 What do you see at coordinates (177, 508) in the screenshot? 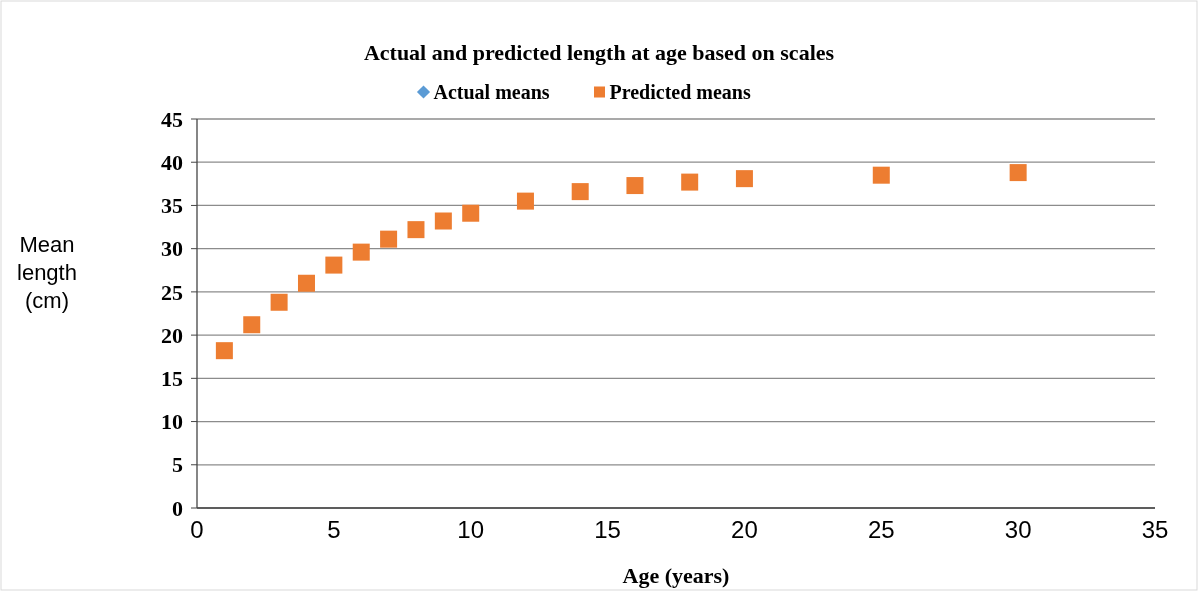
I see `y-tick-label: 0` at bounding box center [177, 508].